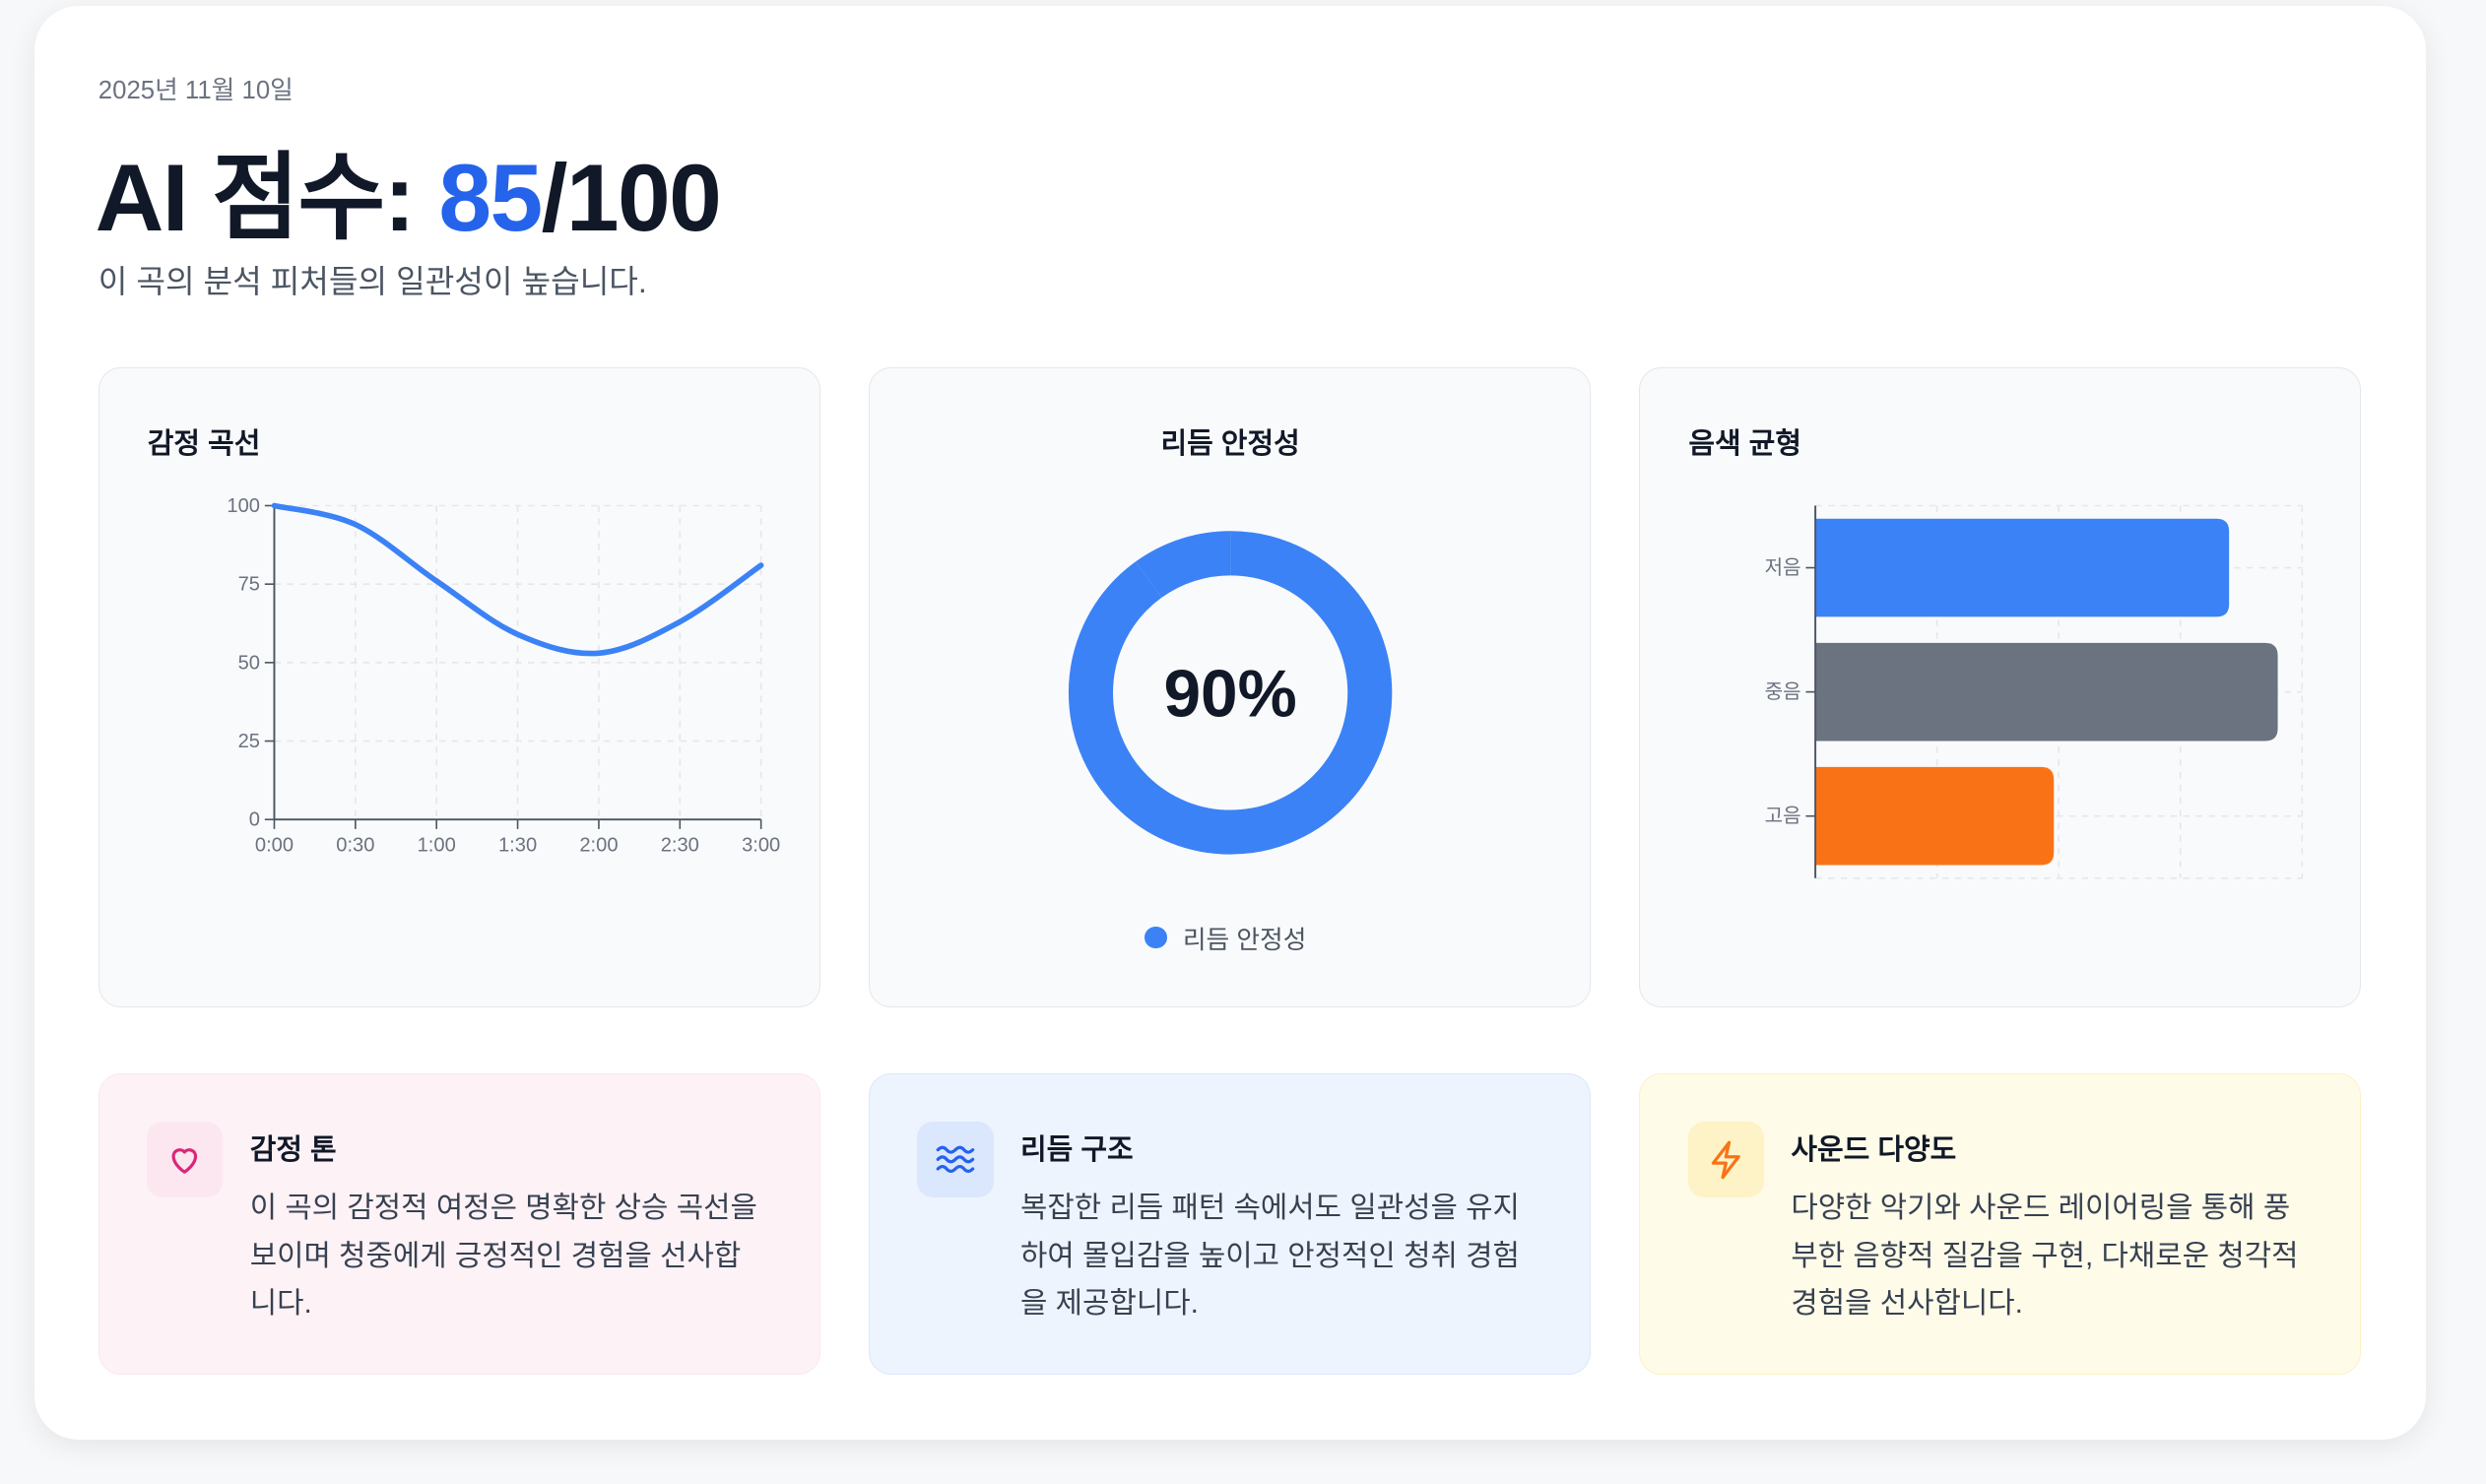 The width and height of the screenshot is (2486, 1484). I want to click on insight-title: 감정 톤, so click(293, 1149).